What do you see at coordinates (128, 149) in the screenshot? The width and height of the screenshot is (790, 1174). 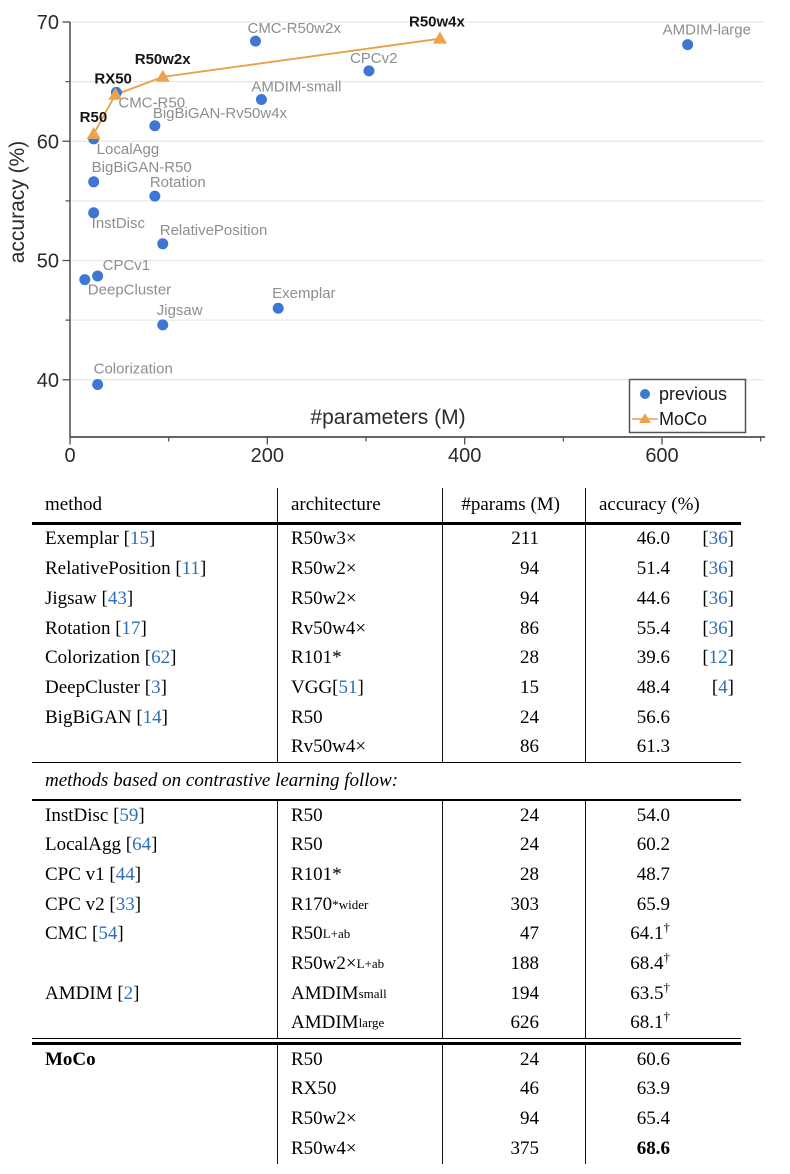 I see `point-label-LocalAgg: LocalAgg` at bounding box center [128, 149].